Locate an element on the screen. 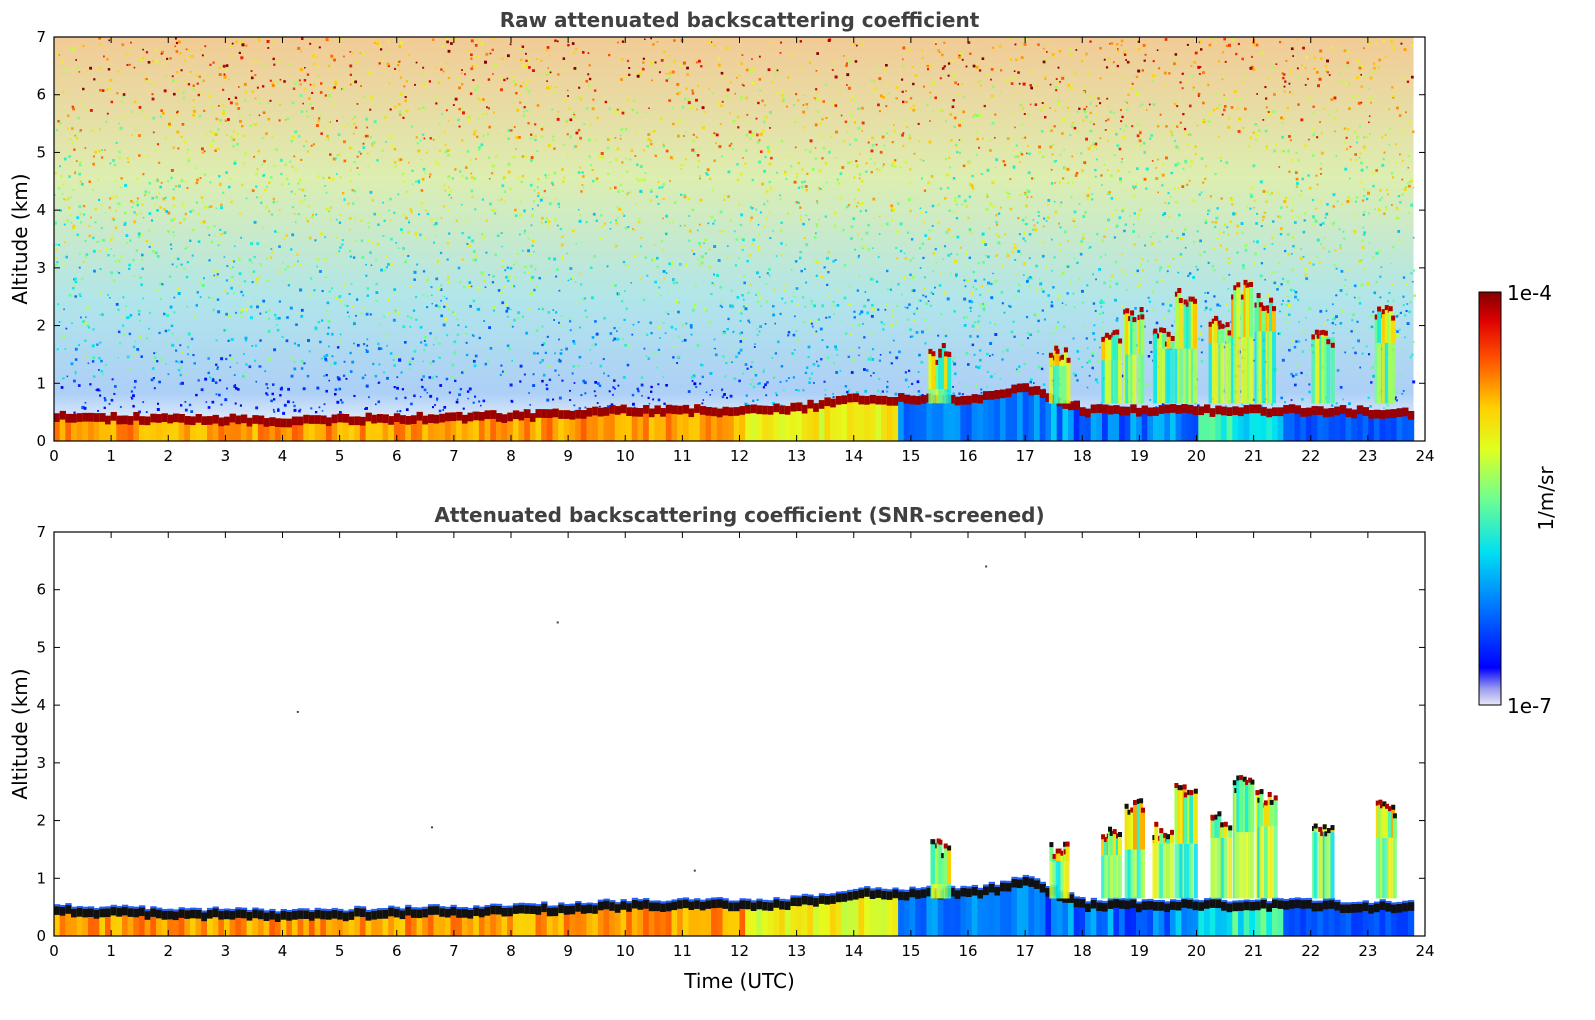 The image size is (1595, 1020). colorbar-unit-label: 1/m/sr is located at coordinates (1546, 498).